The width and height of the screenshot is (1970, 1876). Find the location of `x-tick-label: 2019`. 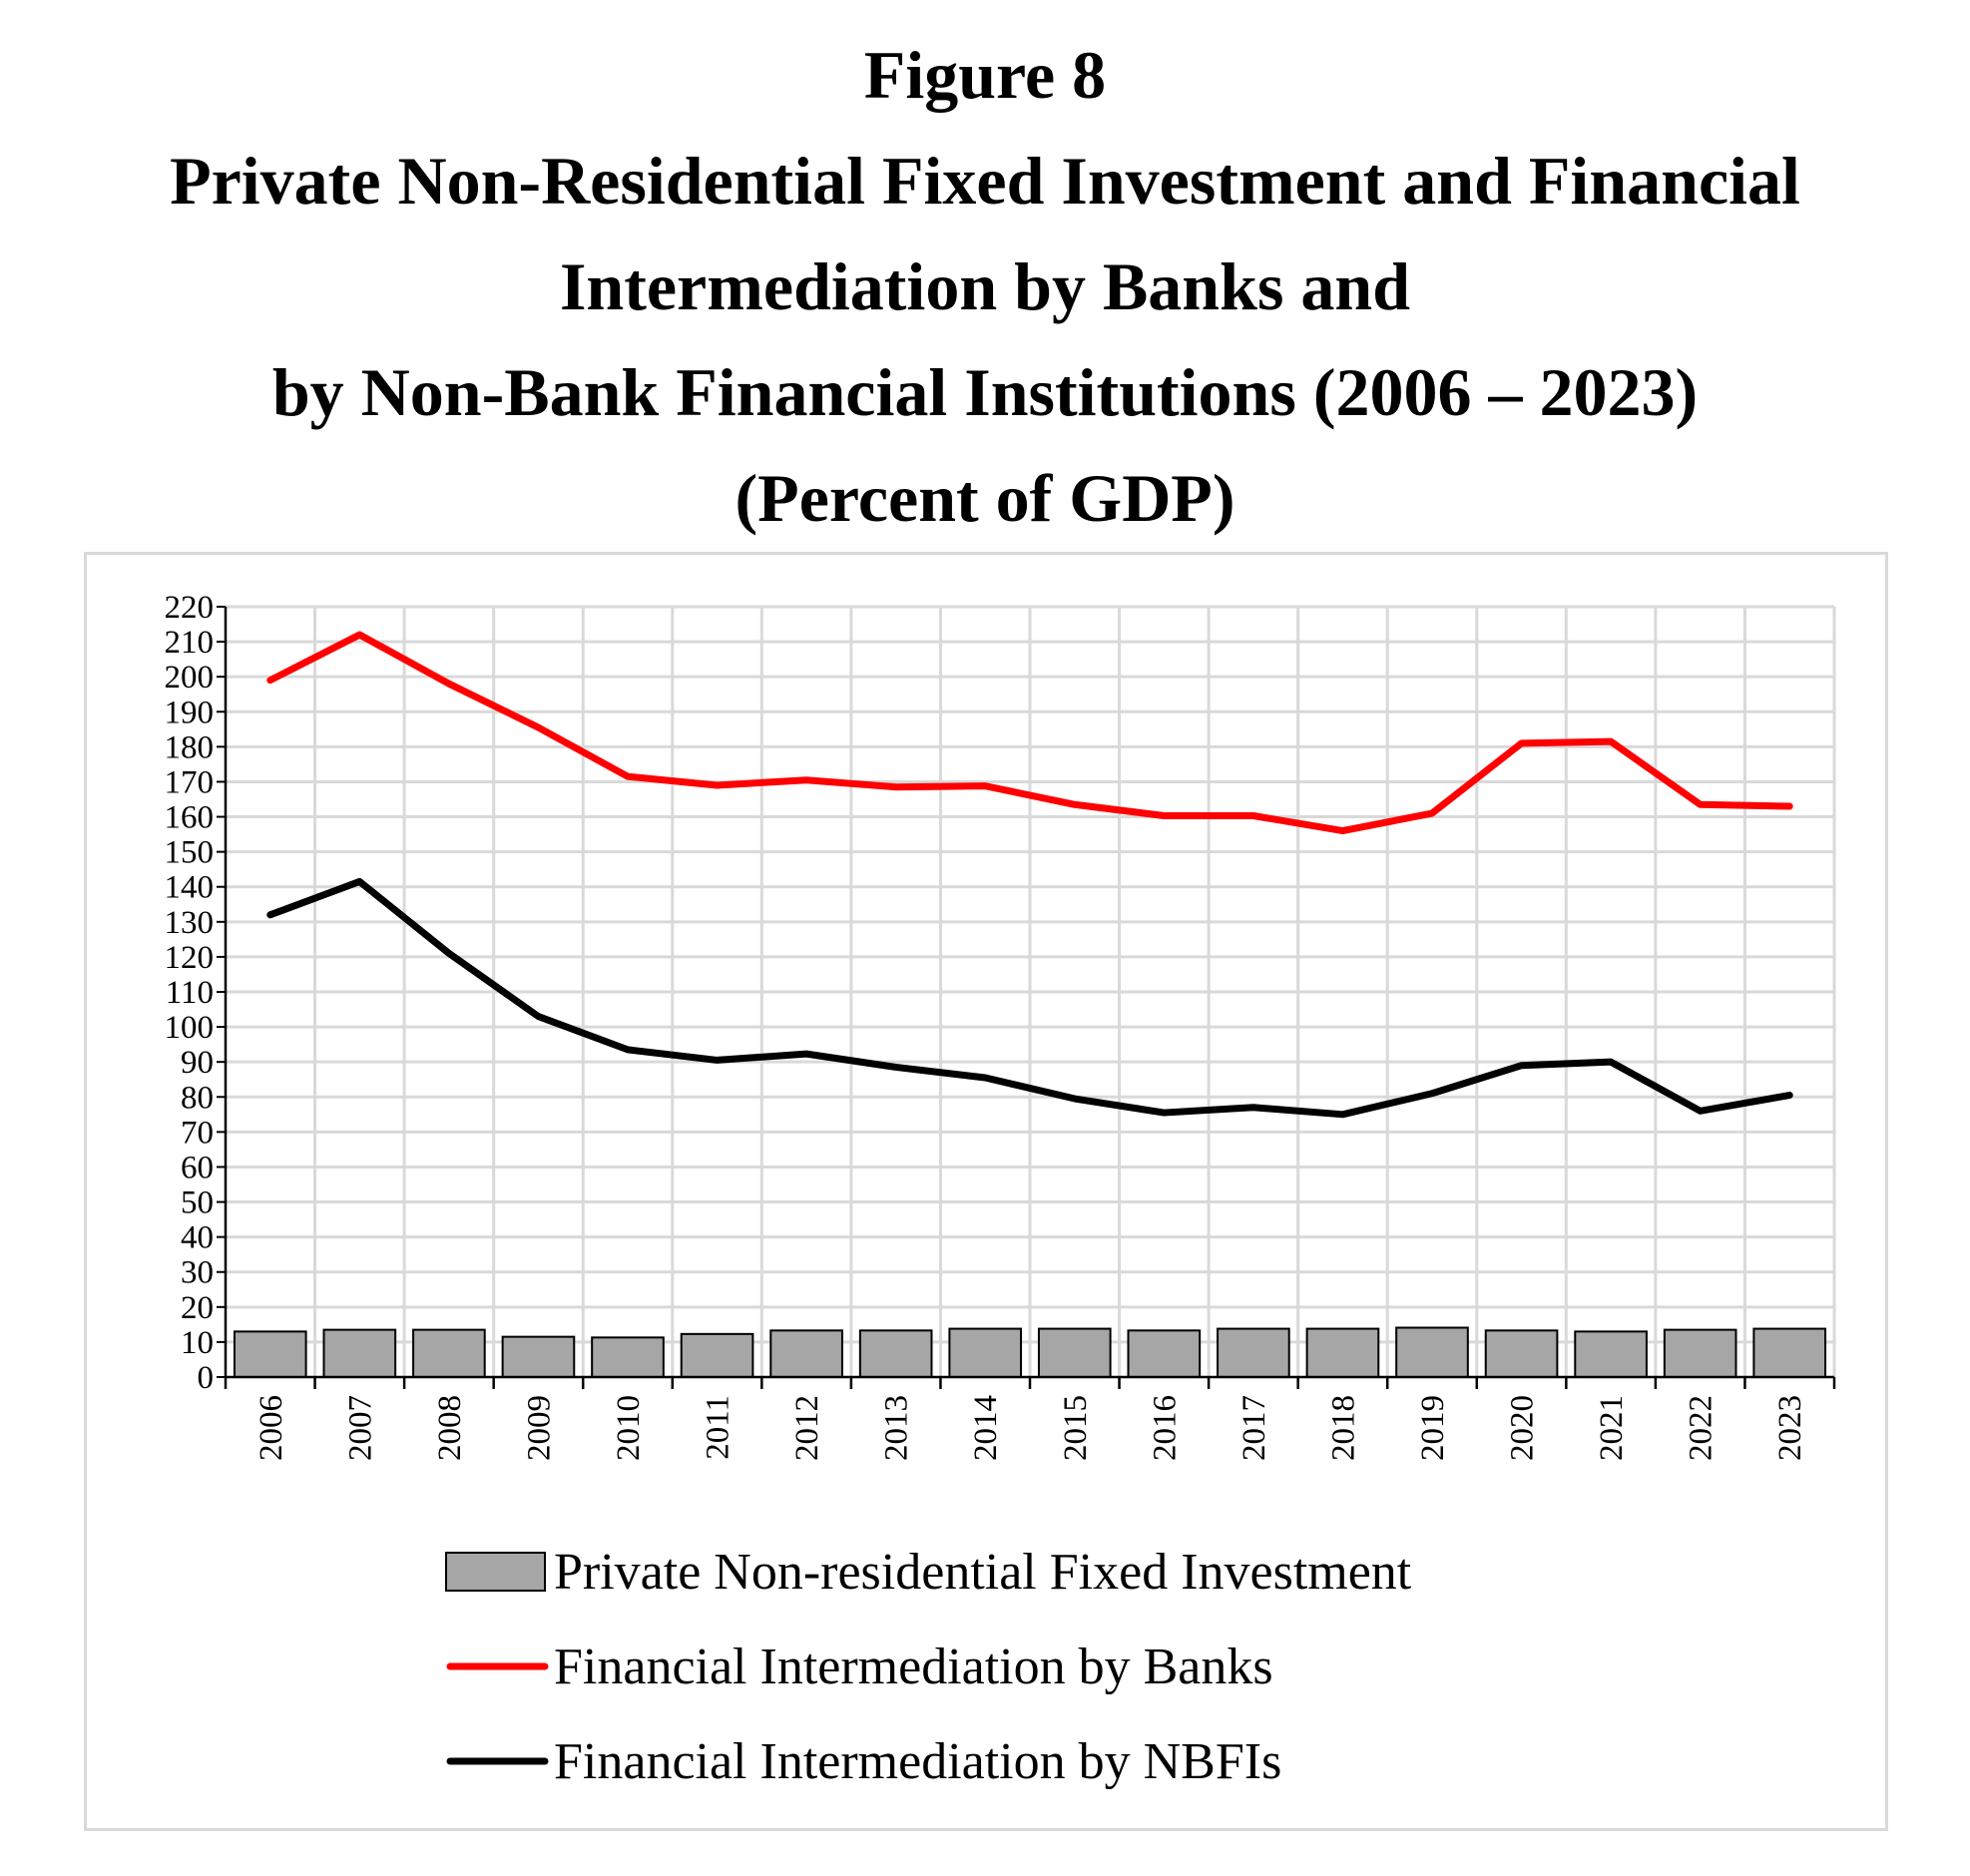

x-tick-label: 2019 is located at coordinates (1433, 1428).